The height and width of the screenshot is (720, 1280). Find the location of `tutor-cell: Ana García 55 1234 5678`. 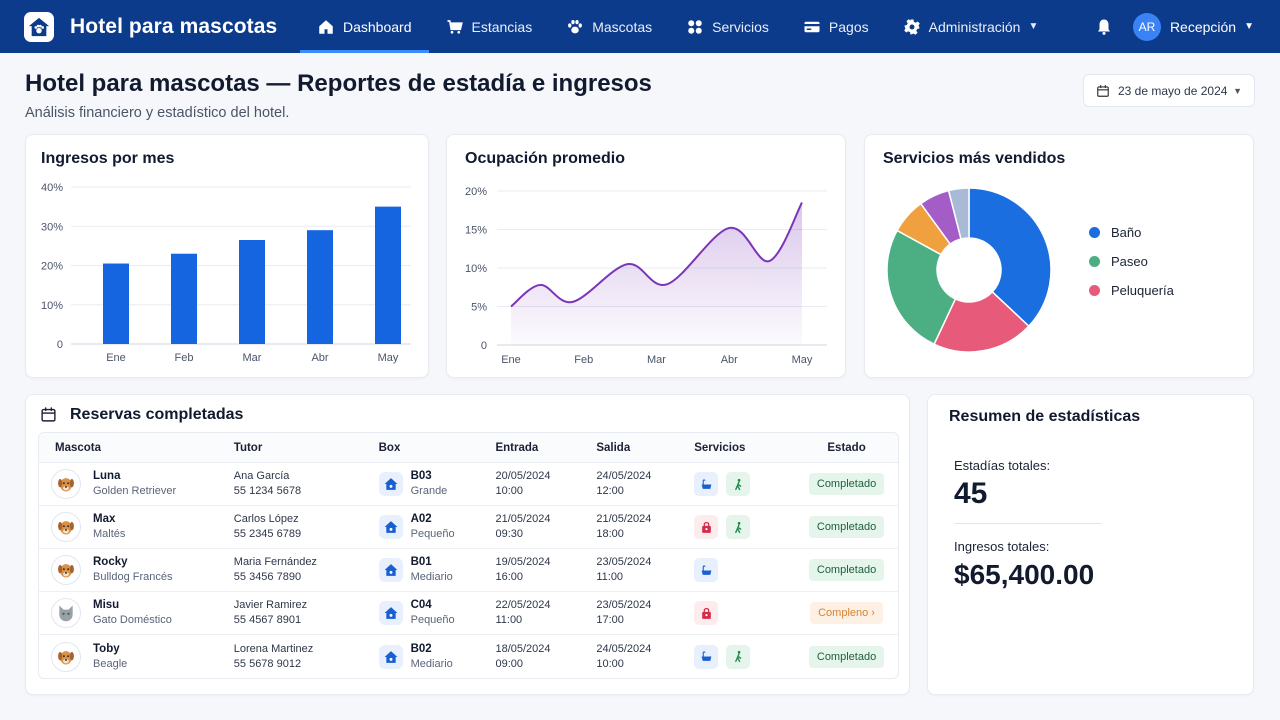

tutor-cell: Ana García 55 1234 5678 is located at coordinates (306, 484).